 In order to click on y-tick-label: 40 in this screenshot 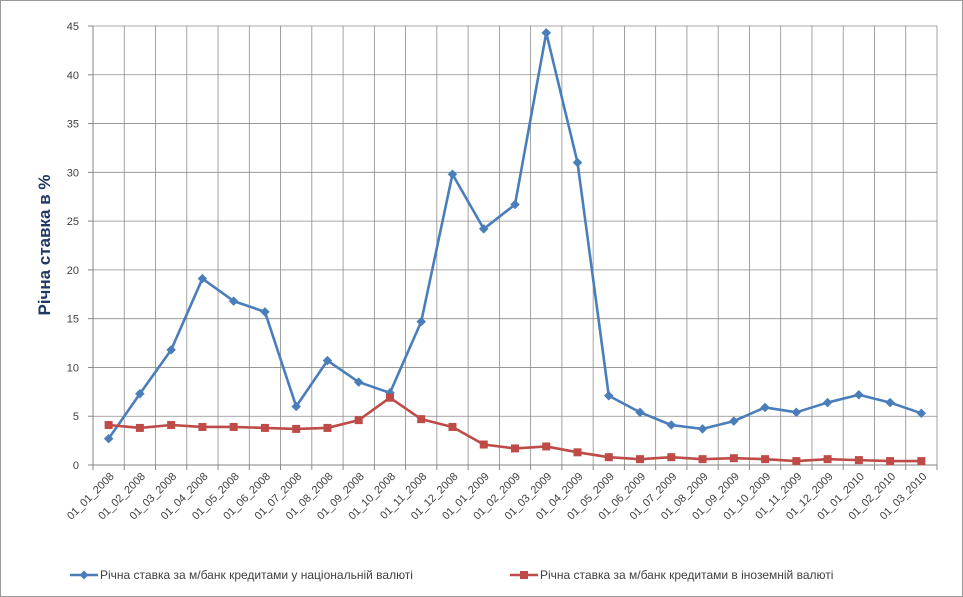, I will do `click(73, 76)`.